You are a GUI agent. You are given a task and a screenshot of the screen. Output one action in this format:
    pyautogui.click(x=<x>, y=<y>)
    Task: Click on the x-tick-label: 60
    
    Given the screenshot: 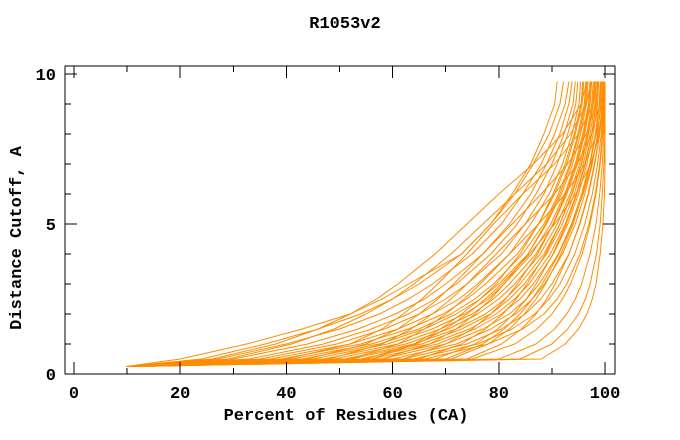 What is the action you would take?
    pyautogui.click(x=392, y=394)
    